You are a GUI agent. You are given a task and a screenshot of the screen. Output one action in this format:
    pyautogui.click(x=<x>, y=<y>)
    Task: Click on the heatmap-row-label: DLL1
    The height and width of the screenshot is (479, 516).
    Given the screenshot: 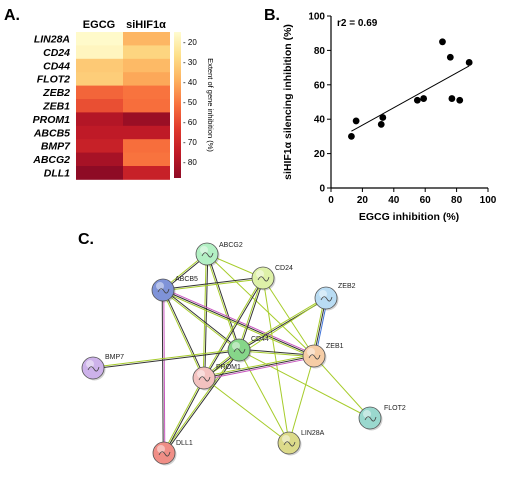 What is the action you would take?
    pyautogui.click(x=57, y=173)
    